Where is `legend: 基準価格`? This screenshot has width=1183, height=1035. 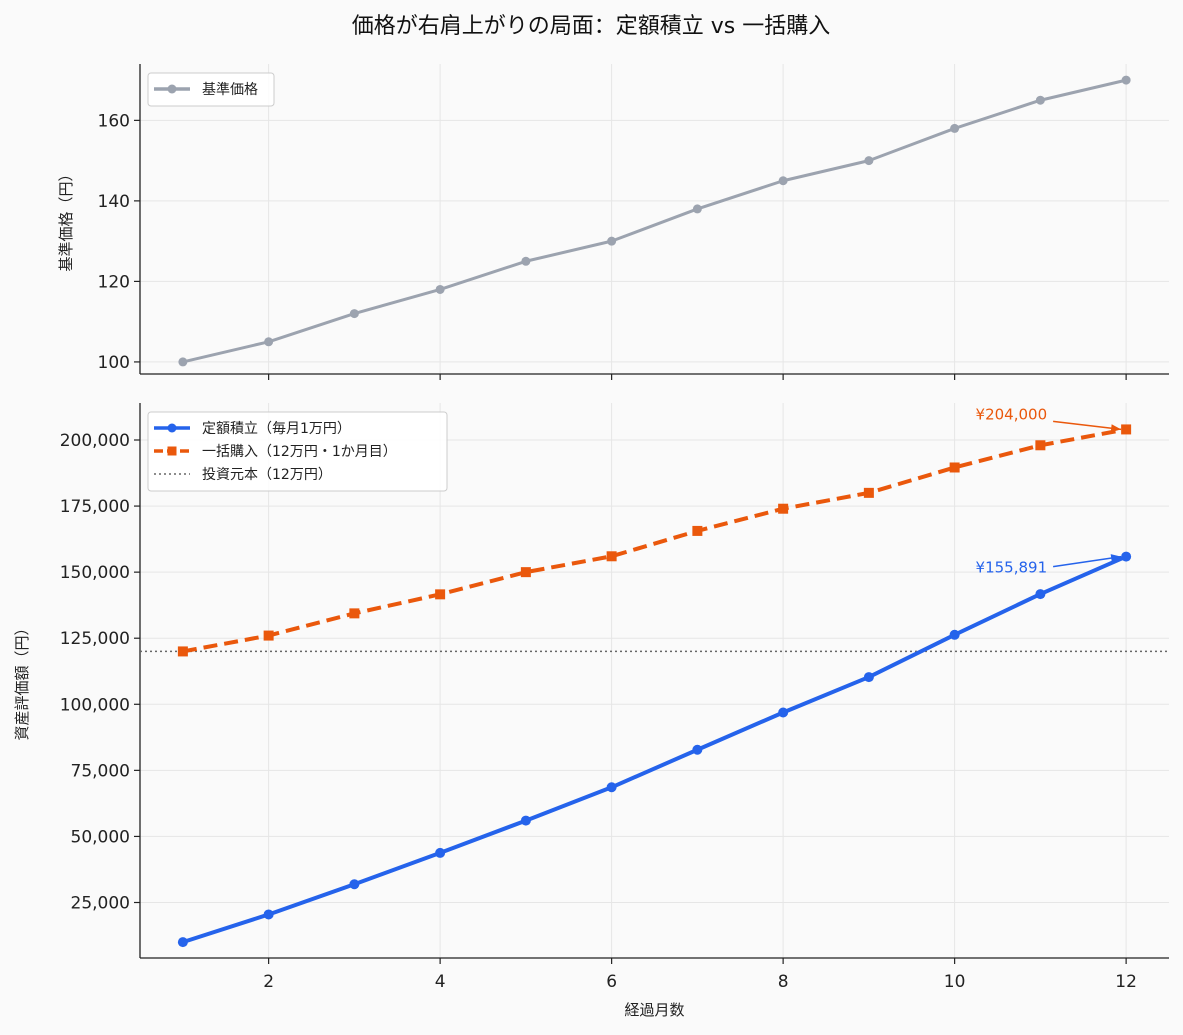
legend: 基準価格 is located at coordinates (211, 89).